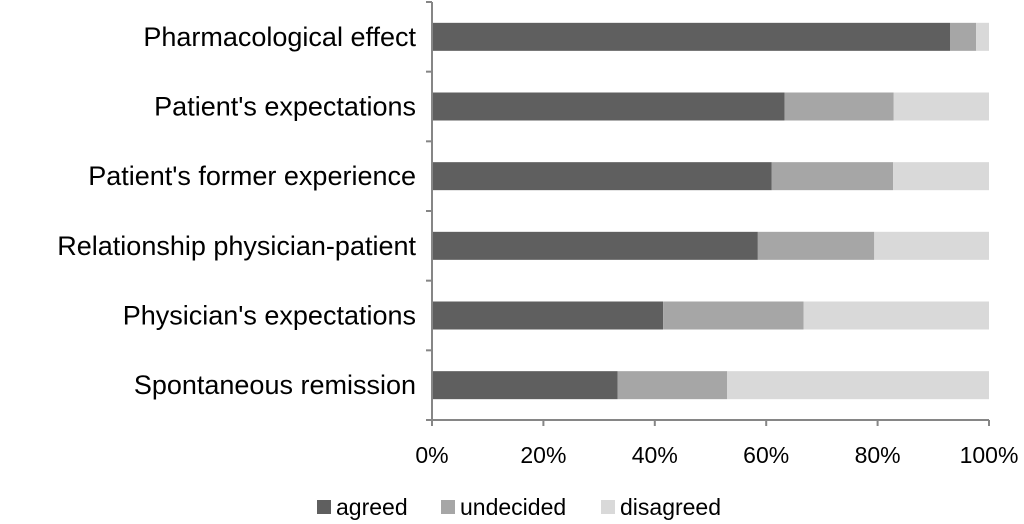 Image resolution: width=1024 pixels, height=524 pixels. What do you see at coordinates (989, 455) in the screenshot?
I see `x-tick-label: 100%` at bounding box center [989, 455].